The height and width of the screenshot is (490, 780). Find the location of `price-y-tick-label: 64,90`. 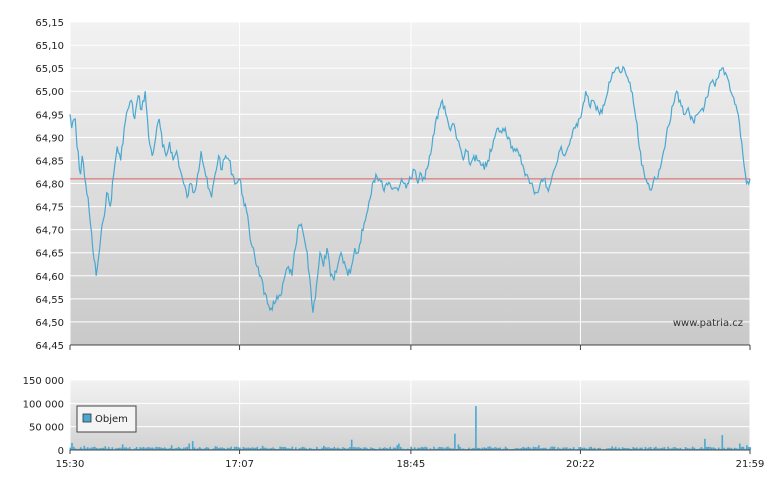

price-y-tick-label: 64,90 is located at coordinates (49, 138).